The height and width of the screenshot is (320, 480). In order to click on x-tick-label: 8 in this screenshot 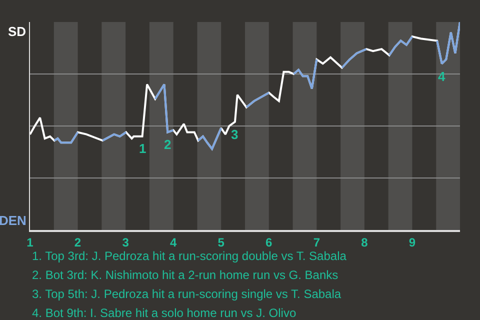, I will do `click(364, 242)`.